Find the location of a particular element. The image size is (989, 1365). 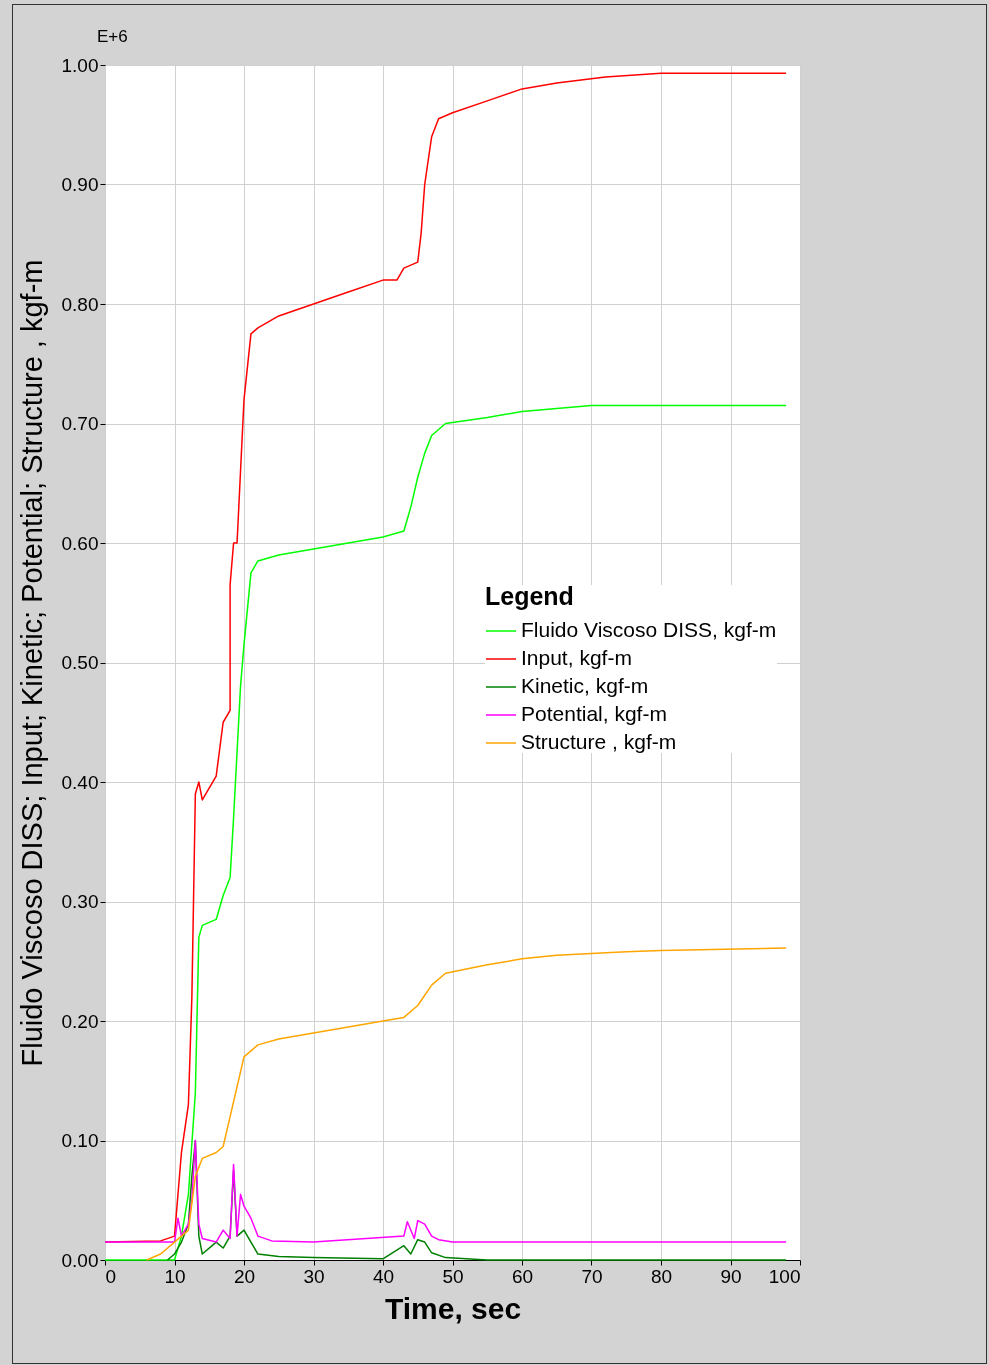

x-tick-label: 20 is located at coordinates (244, 1276).